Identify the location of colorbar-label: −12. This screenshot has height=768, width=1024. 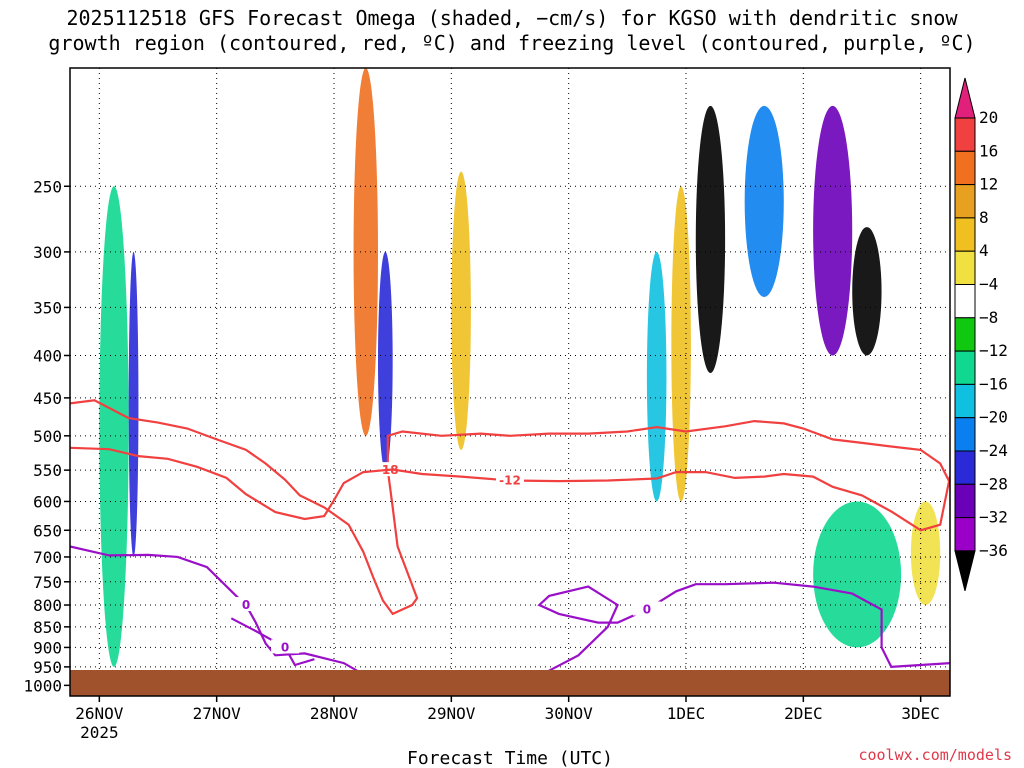
(993, 350).